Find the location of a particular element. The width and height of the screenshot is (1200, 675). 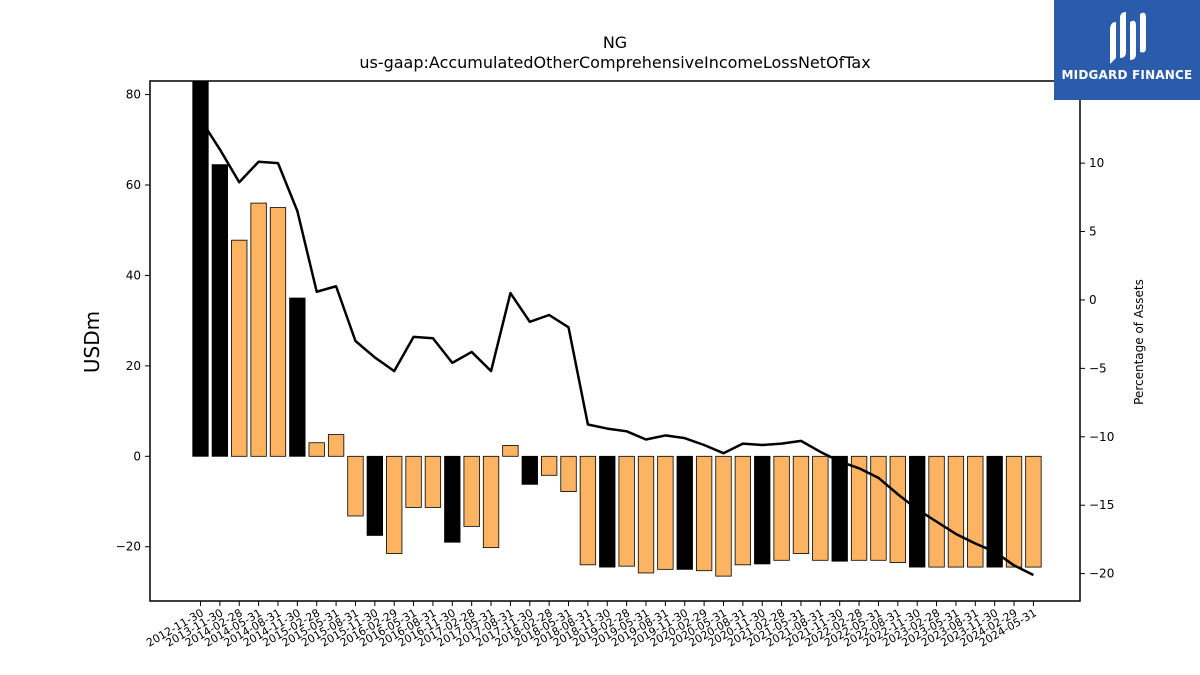

midgard-finance-logo: MIDGARD FINANCE is located at coordinates (1127, 50).